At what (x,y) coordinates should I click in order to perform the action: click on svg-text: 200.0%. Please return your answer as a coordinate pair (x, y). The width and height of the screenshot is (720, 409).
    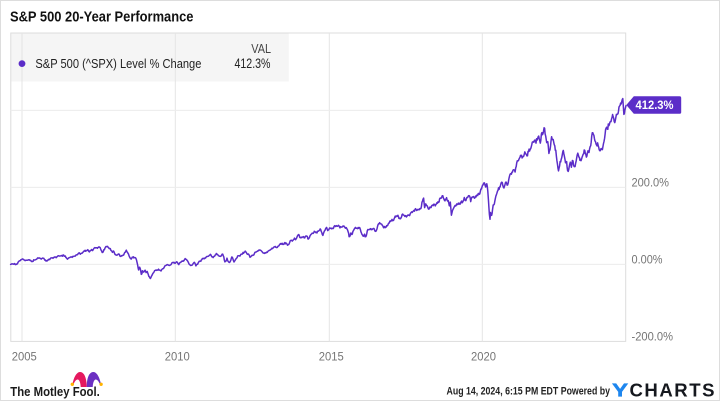
    Looking at the image, I should click on (651, 182).